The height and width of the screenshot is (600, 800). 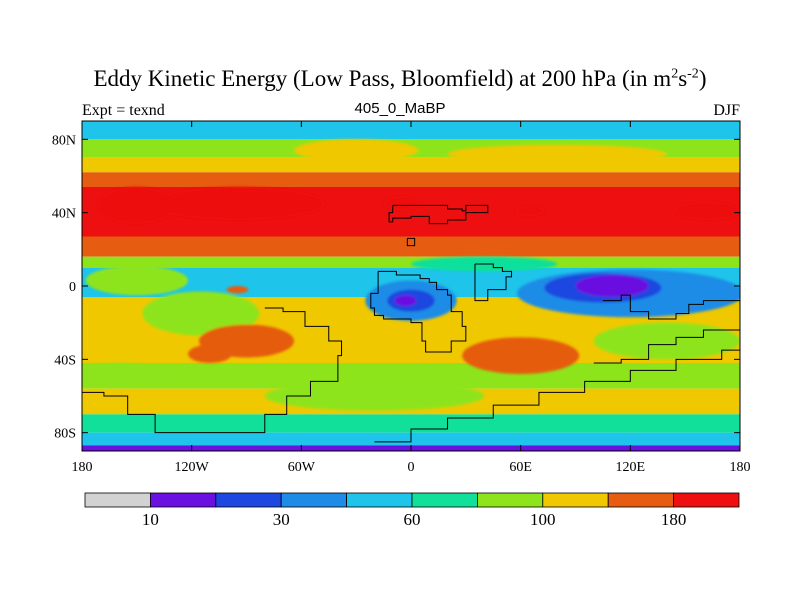 What do you see at coordinates (411, 467) in the screenshot?
I see `x-tick-label: 0` at bounding box center [411, 467].